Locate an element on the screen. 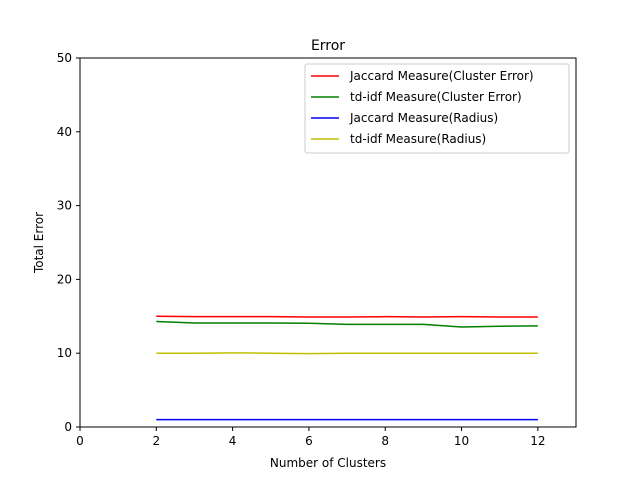 The image size is (640, 480). y-tick-label: 40 is located at coordinates (64, 132).